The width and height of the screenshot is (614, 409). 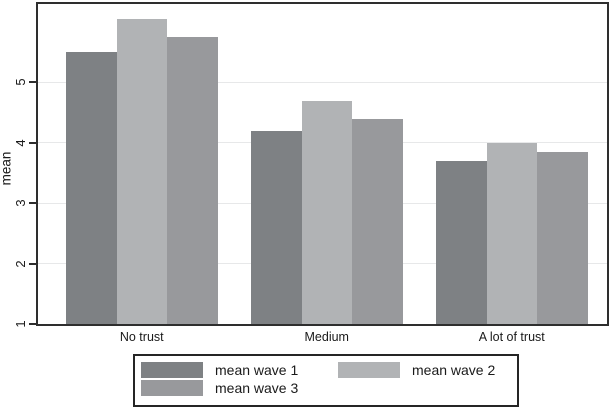 What do you see at coordinates (20, 203) in the screenshot?
I see `y-tick-label-3: 3` at bounding box center [20, 203].